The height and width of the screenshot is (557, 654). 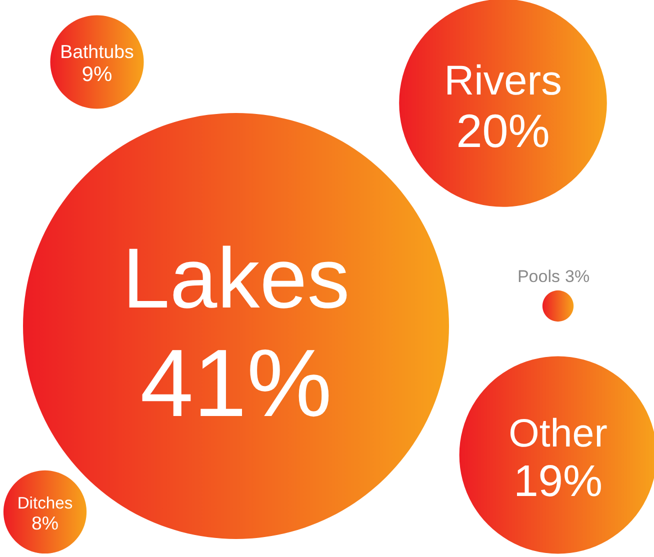 I want to click on category-label: Other, so click(x=558, y=433).